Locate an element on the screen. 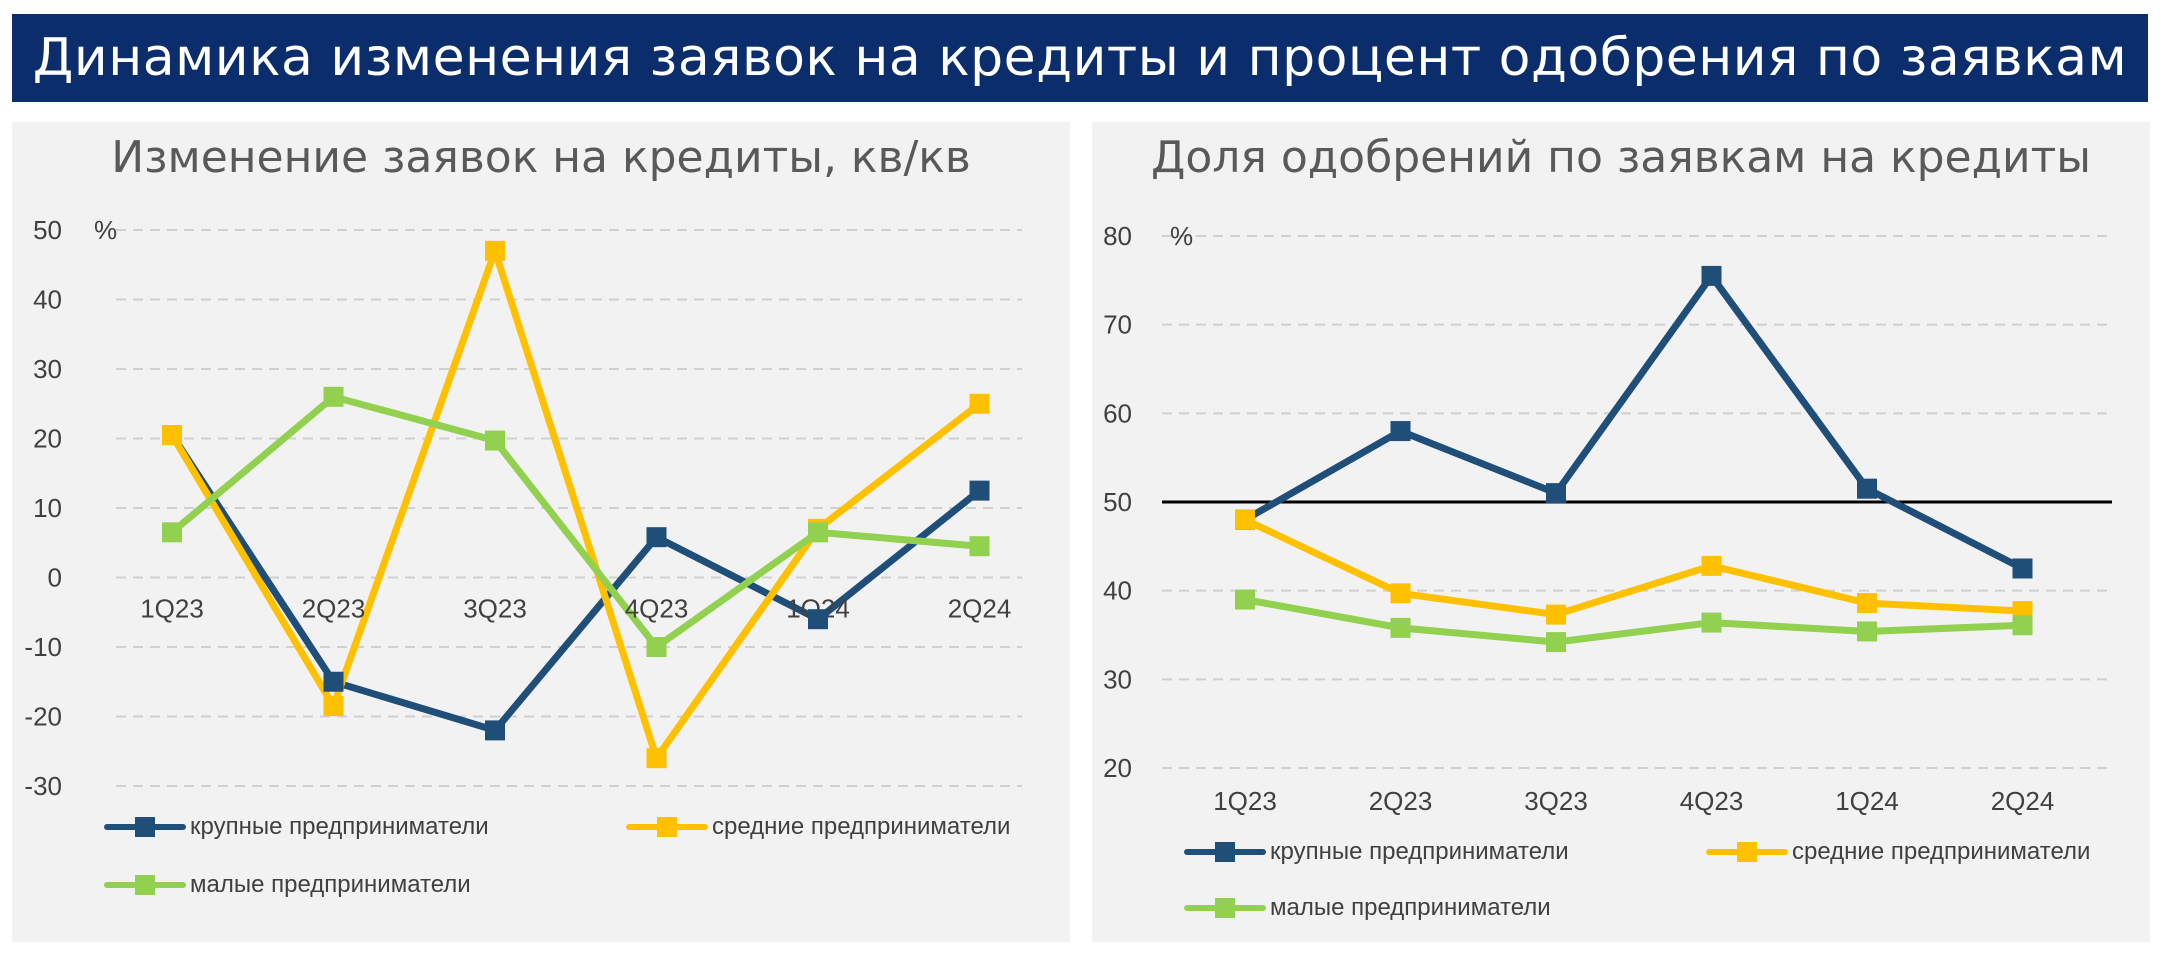 This screenshot has width=2160, height=953. y-tick-label: 70 is located at coordinates (1117, 325).